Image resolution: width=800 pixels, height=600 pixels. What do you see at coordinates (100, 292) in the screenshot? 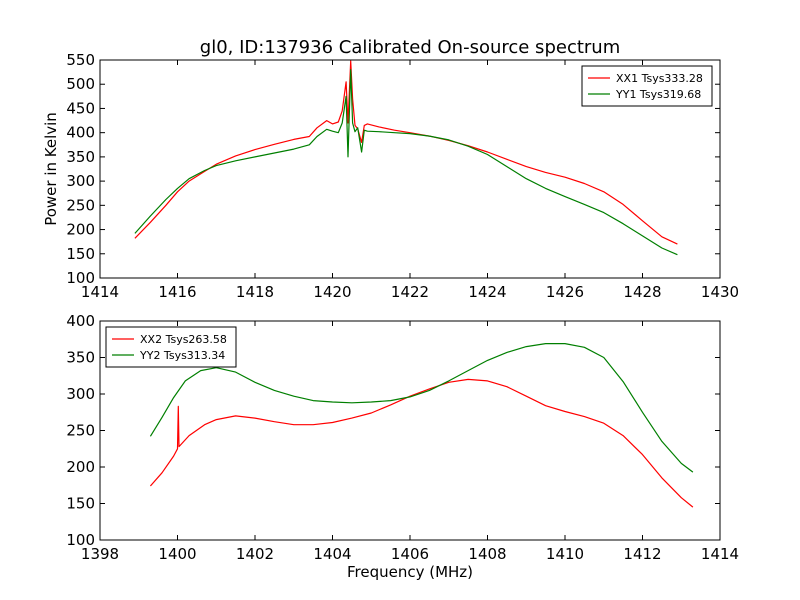
I see `x-tick-label-1-0: 1414` at bounding box center [100, 292].